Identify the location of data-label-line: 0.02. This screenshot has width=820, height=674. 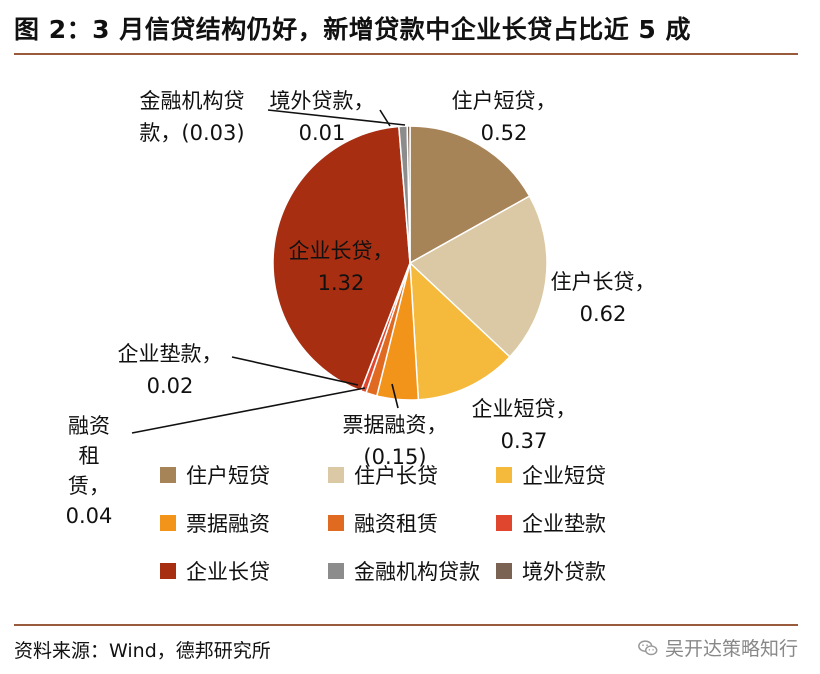
(170, 386).